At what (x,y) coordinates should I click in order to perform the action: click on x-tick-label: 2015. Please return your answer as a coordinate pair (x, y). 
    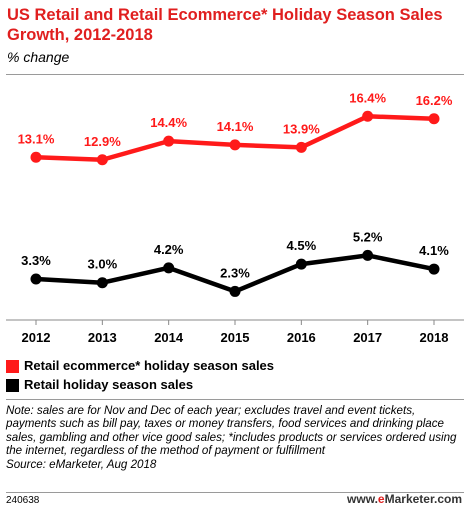
    Looking at the image, I should click on (235, 337).